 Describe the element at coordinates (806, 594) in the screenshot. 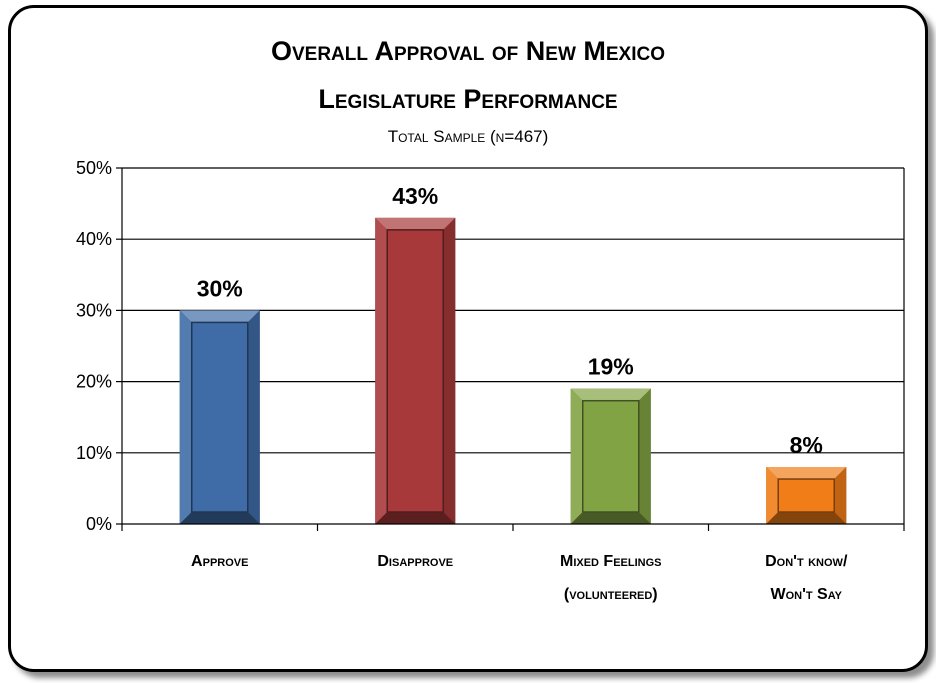

I see `x-category-label: Won't Say` at that location.